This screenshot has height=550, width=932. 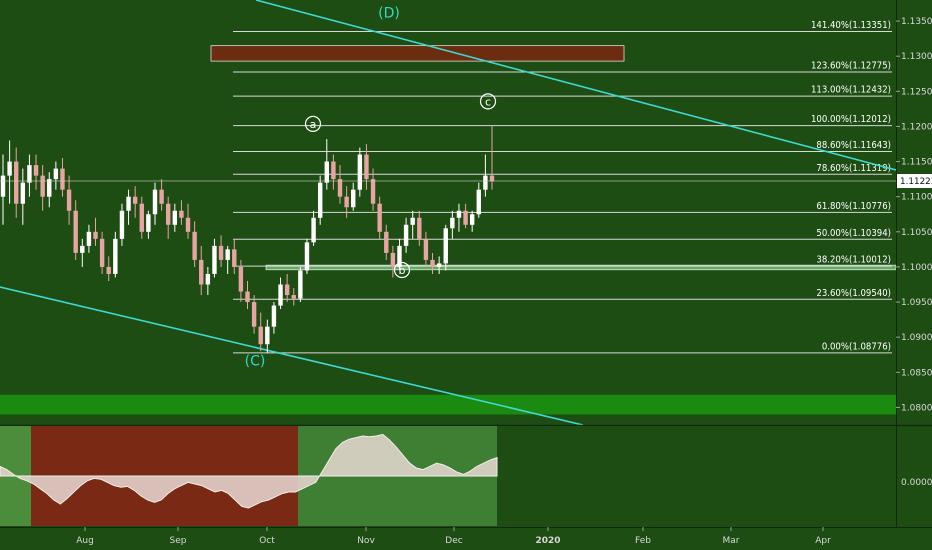 I want to click on oscillator-pane, so click(x=249, y=471).